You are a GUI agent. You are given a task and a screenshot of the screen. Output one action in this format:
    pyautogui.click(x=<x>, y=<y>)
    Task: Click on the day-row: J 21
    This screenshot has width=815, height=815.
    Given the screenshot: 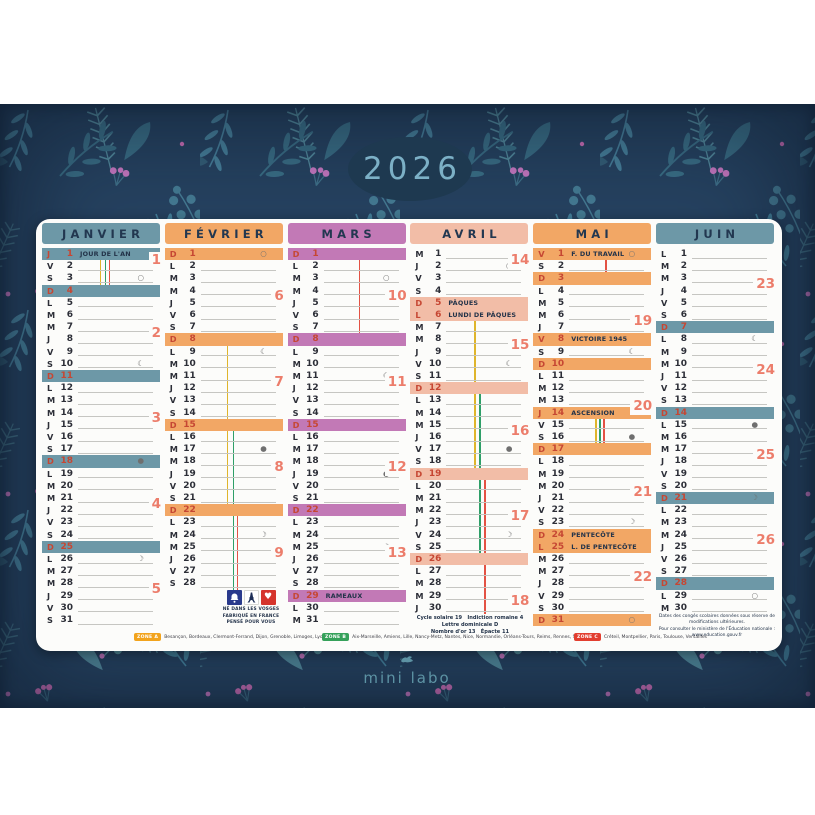 What is the action you would take?
    pyautogui.click(x=592, y=498)
    